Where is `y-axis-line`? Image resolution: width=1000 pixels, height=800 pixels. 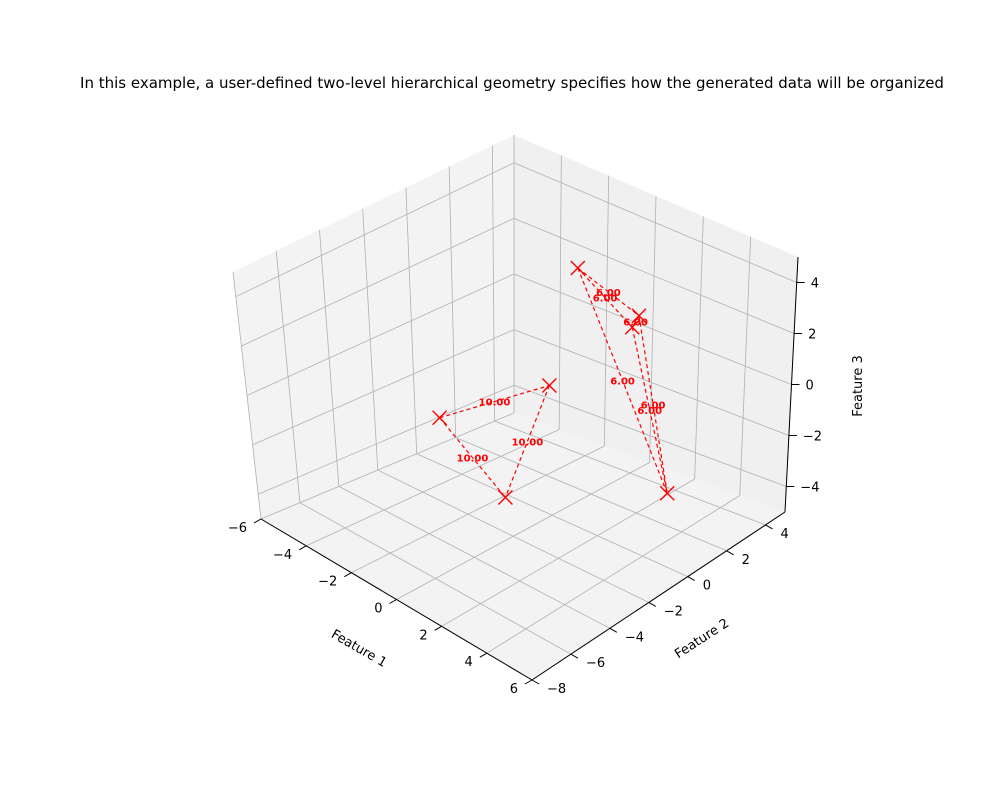
y-axis-line is located at coordinates (658, 596).